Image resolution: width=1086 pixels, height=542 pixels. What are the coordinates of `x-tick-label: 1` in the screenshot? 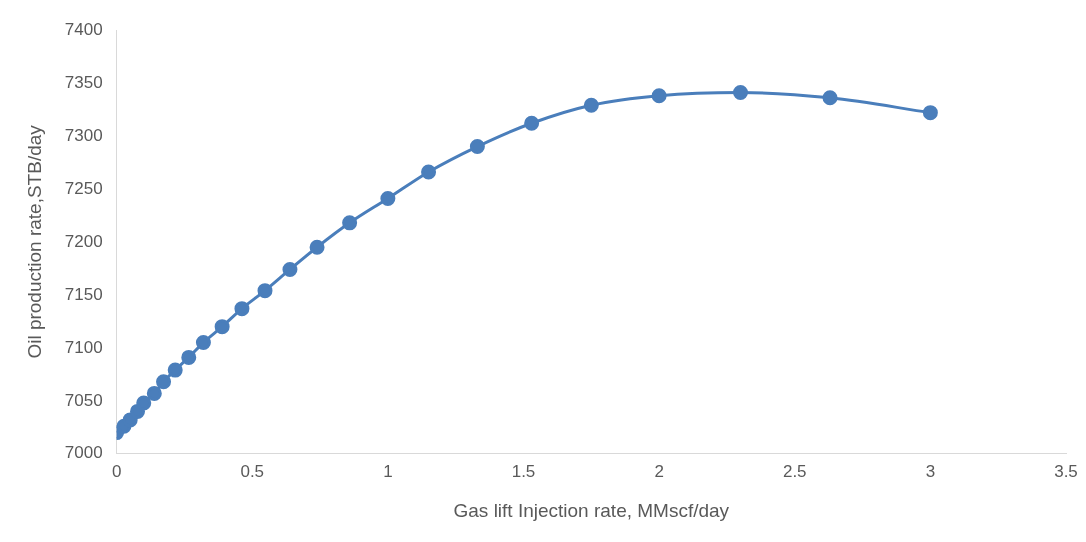 It's located at (388, 471).